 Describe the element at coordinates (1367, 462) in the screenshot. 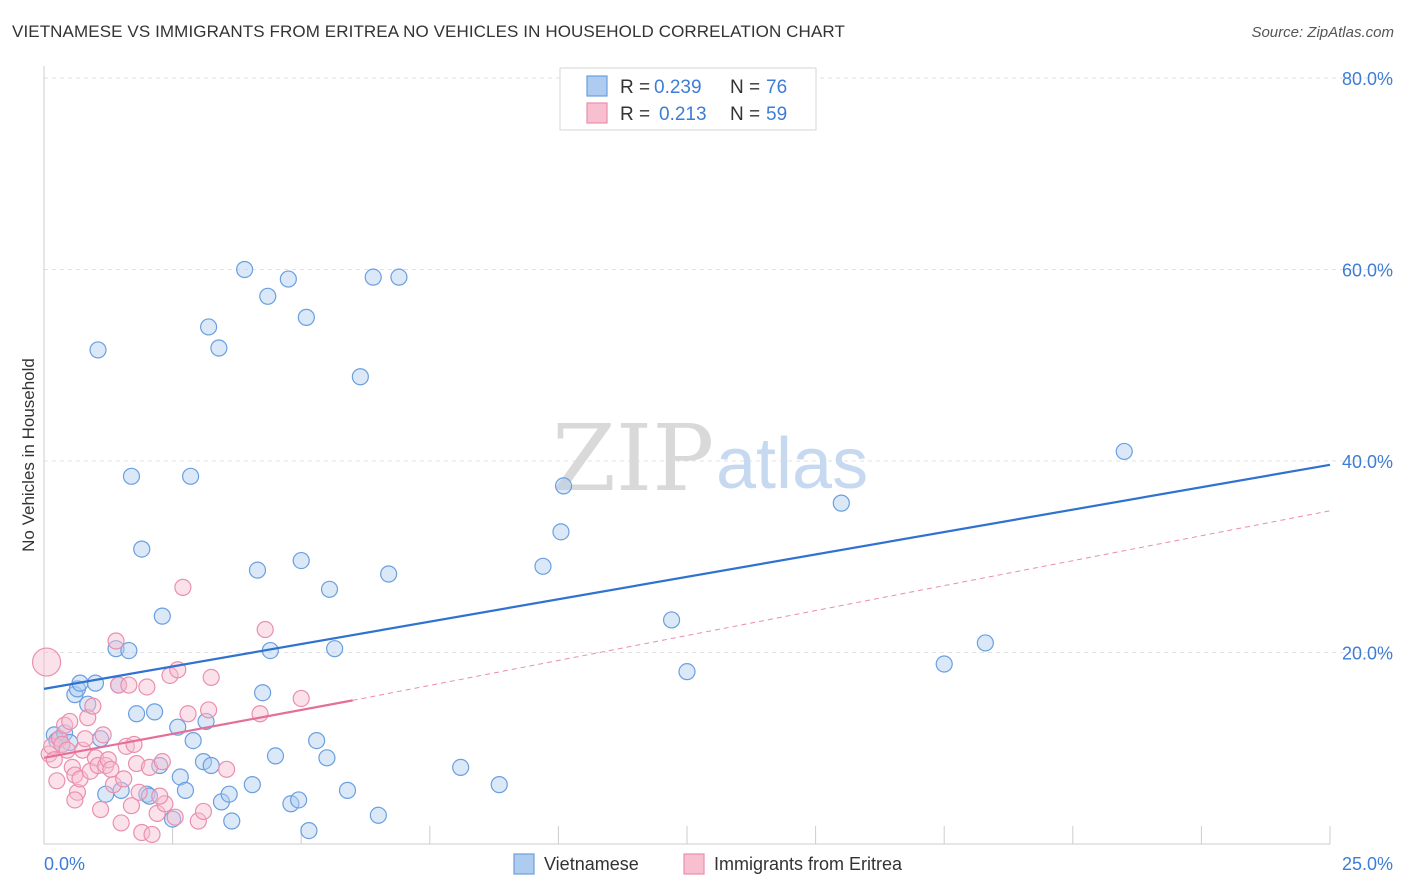

I see `y-tick-label: 40.0%` at that location.